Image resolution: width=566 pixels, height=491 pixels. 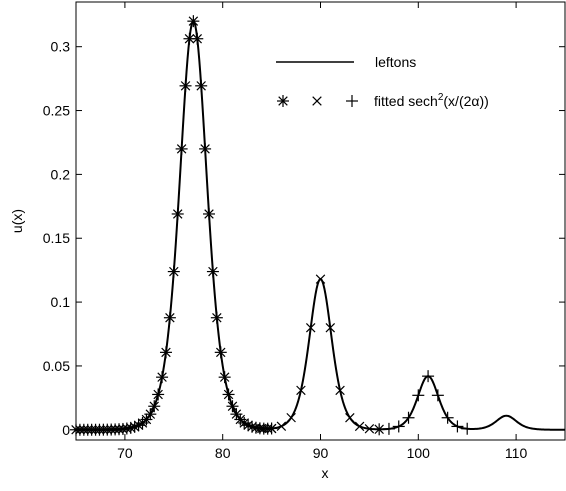 I want to click on y-axis-label: u(x), so click(x=17, y=221).